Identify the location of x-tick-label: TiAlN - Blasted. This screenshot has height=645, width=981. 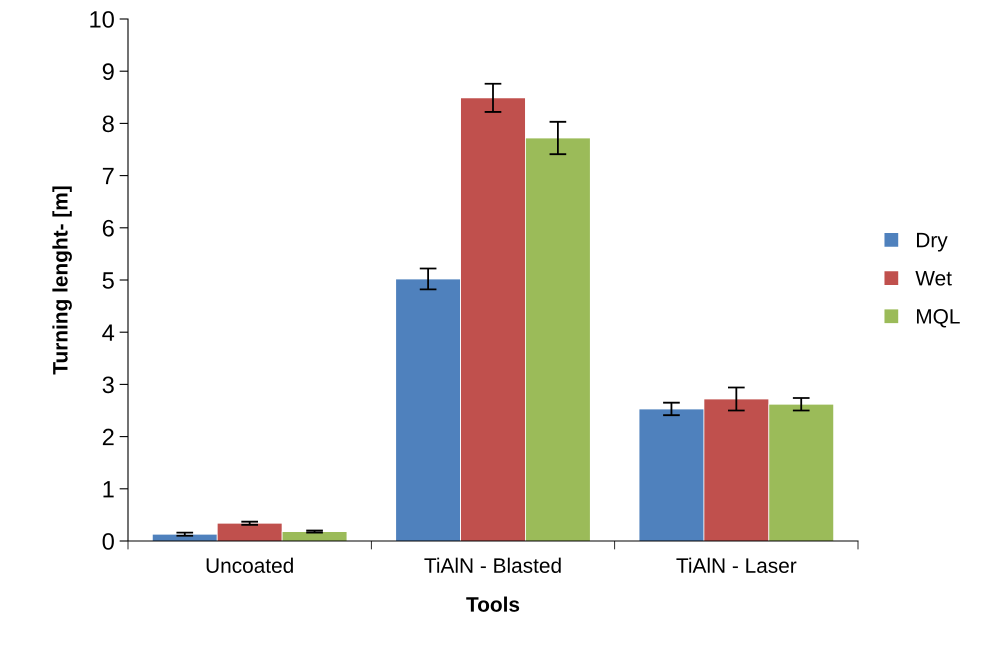
(492, 565).